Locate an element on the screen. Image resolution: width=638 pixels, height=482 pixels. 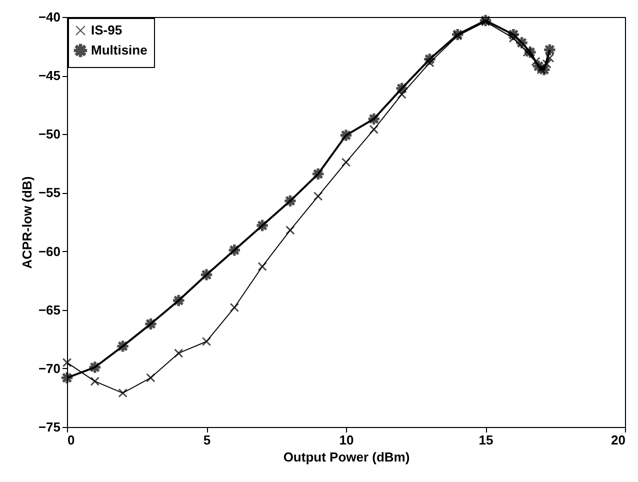
y-tick-label: −75 is located at coordinates (49, 427).